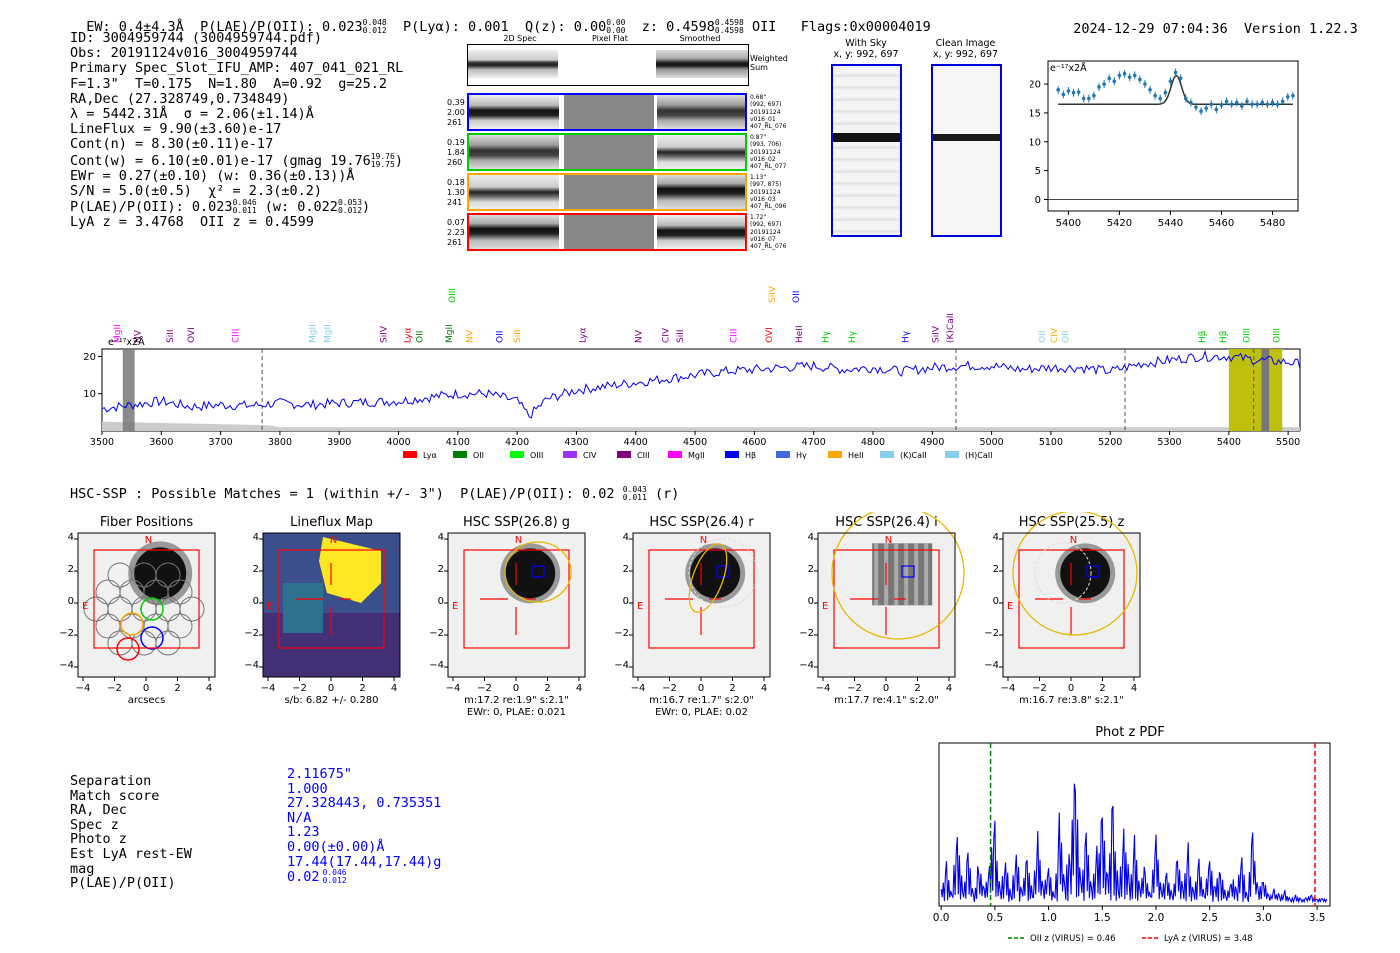  Describe the element at coordinates (715, 573) in the screenshot. I see `source-blob` at that location.